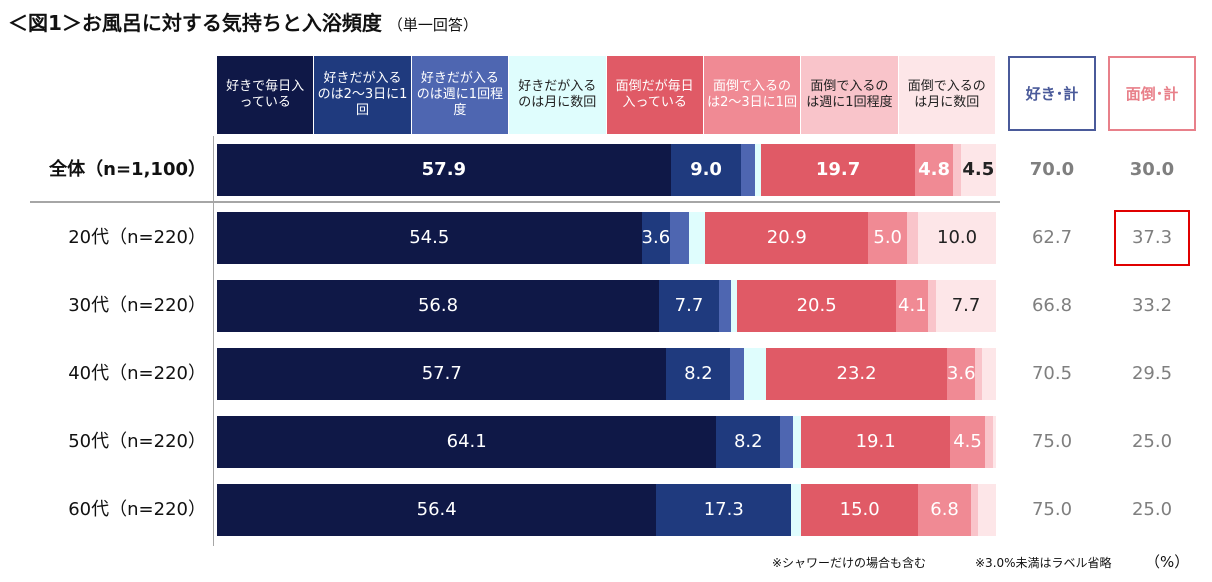 The width and height of the screenshot is (1212, 582). I want to click on data-label: 8.2, so click(748, 441).